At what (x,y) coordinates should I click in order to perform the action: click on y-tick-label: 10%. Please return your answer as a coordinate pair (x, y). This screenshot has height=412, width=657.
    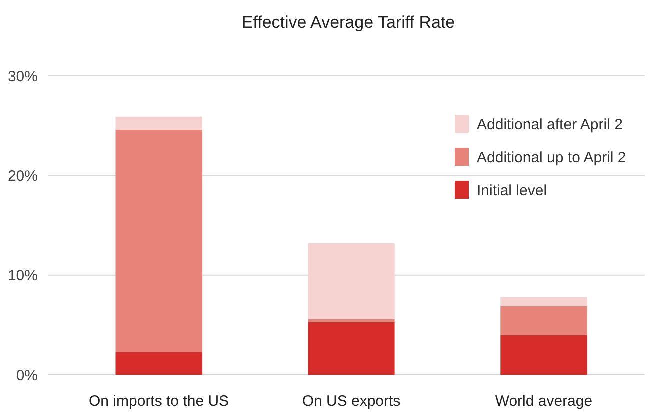
    Looking at the image, I should click on (23, 276).